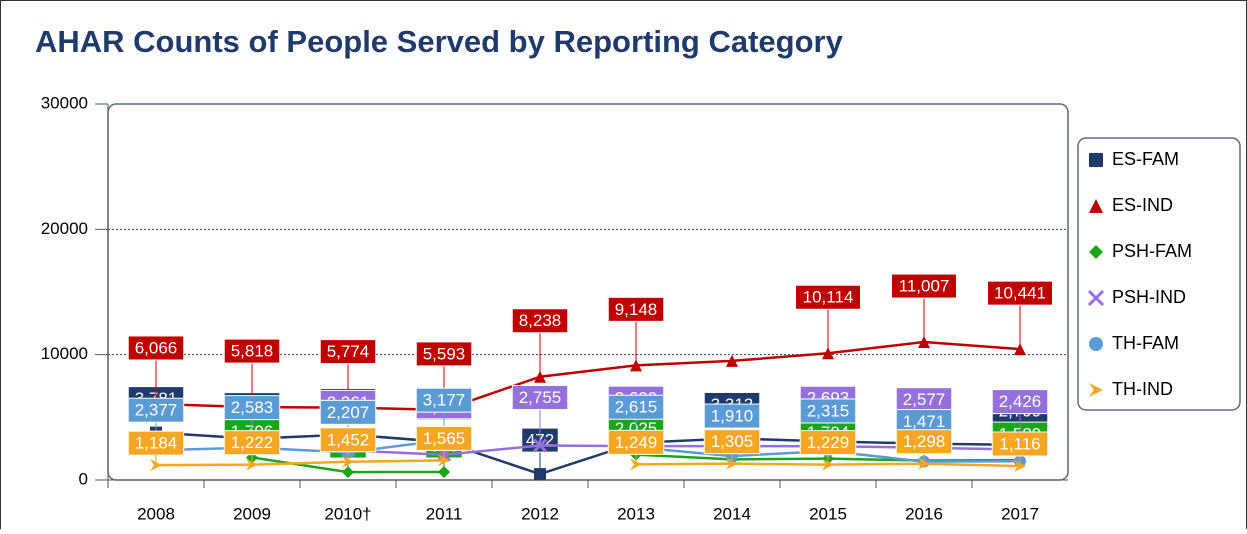  I want to click on x-tick-label: 2015, so click(828, 513).